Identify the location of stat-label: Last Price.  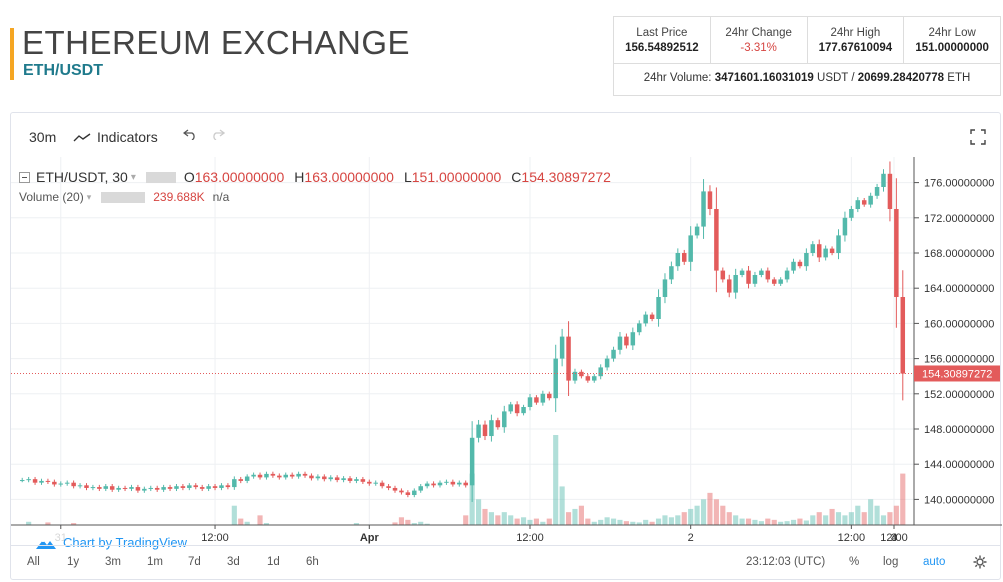
(662, 33).